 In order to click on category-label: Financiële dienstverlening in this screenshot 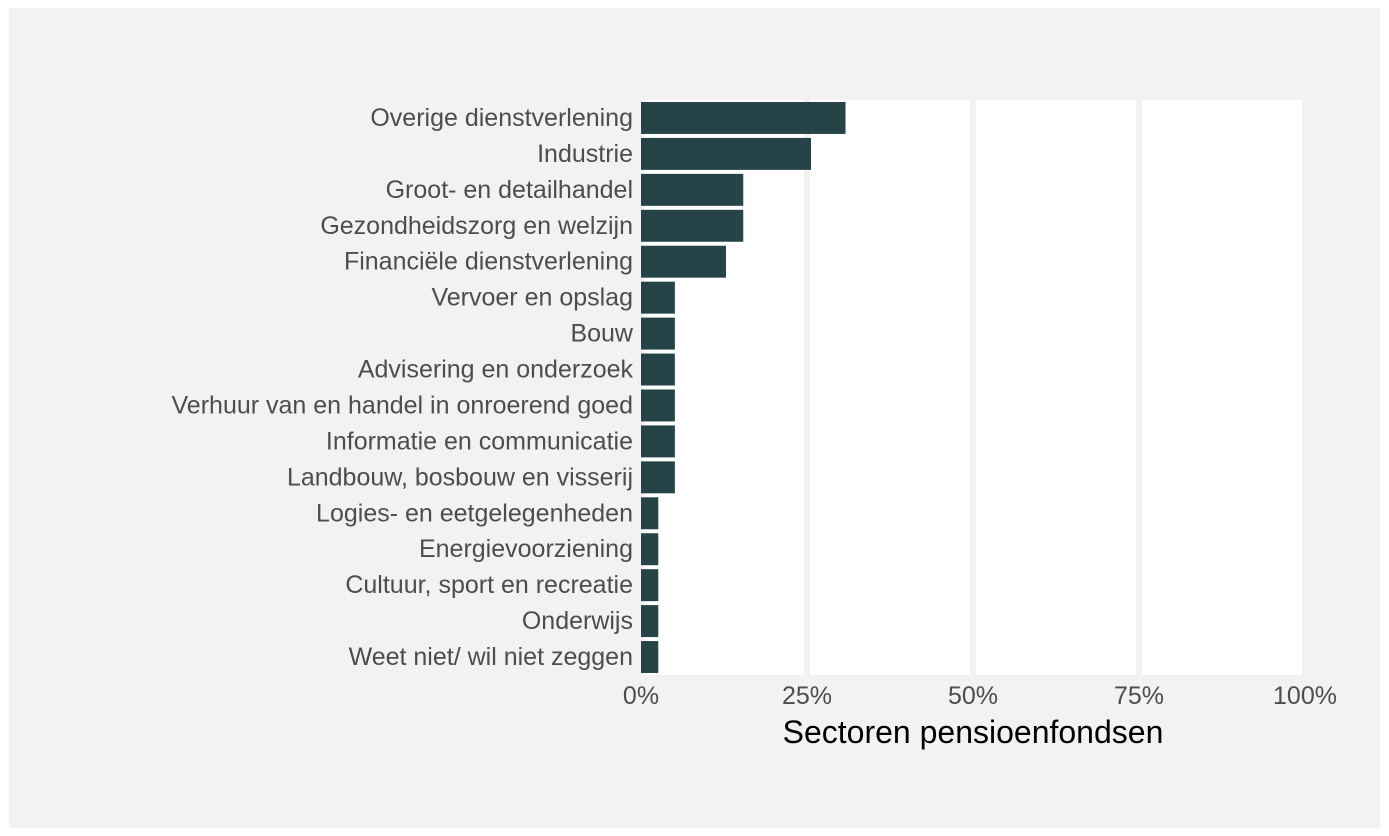, I will do `click(488, 262)`.